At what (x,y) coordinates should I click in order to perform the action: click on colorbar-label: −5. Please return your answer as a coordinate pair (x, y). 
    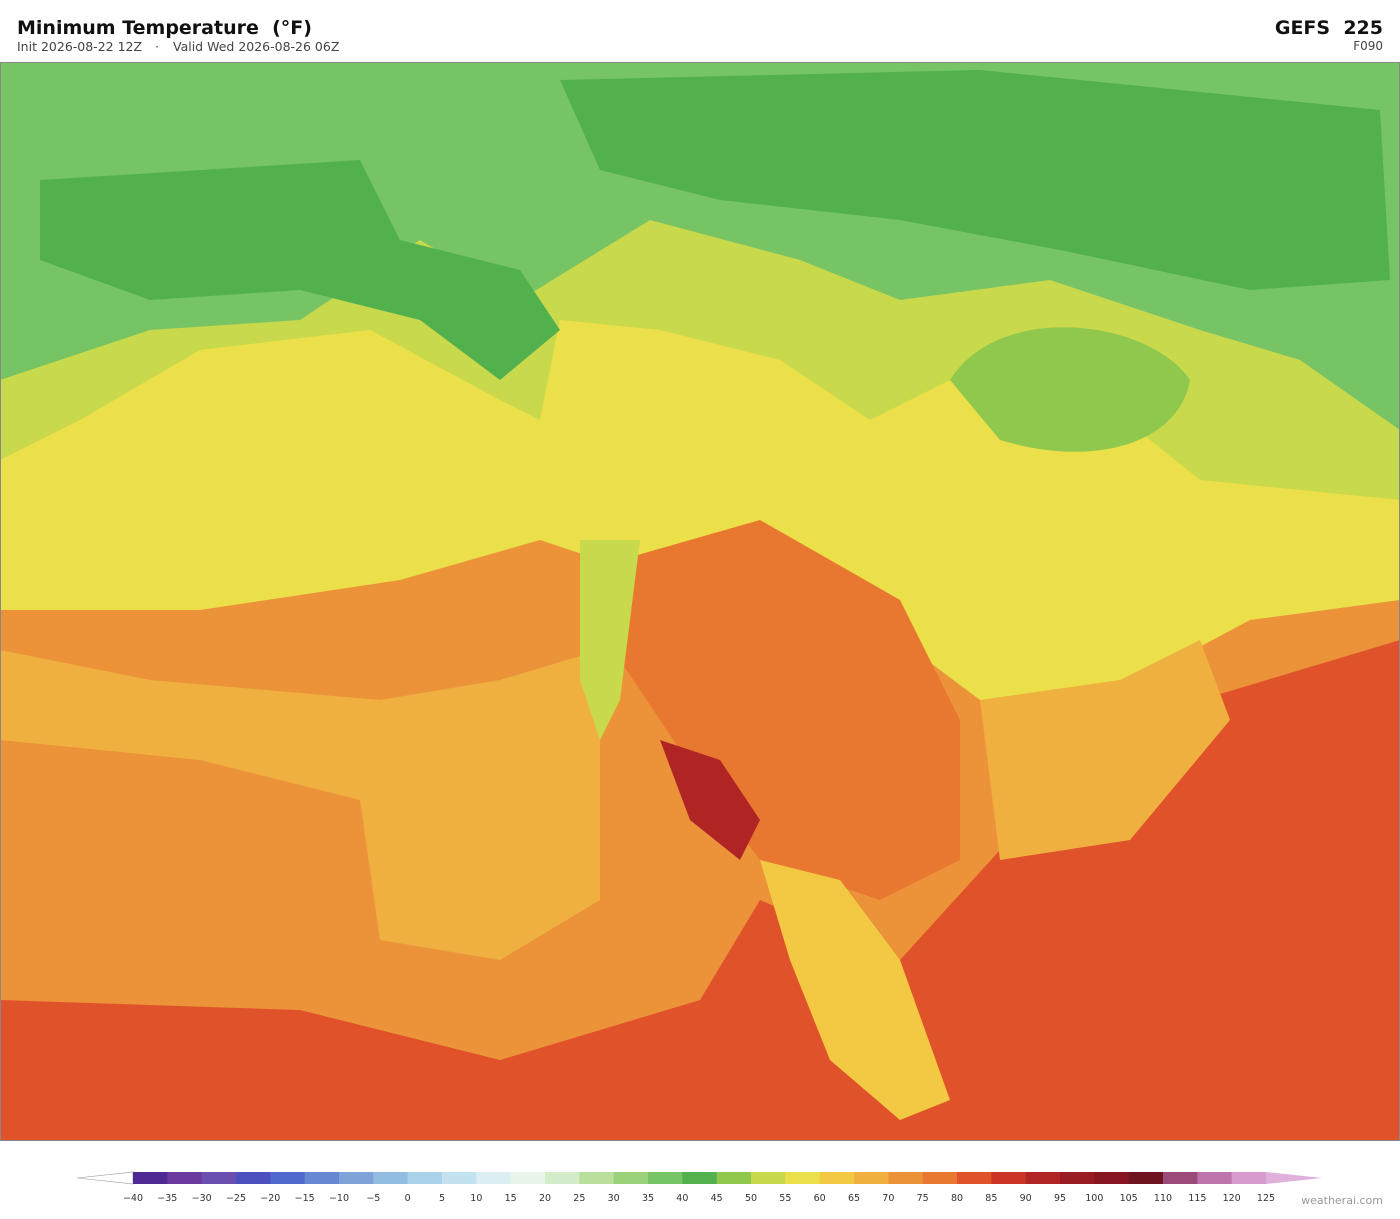
    Looking at the image, I should click on (373, 1198).